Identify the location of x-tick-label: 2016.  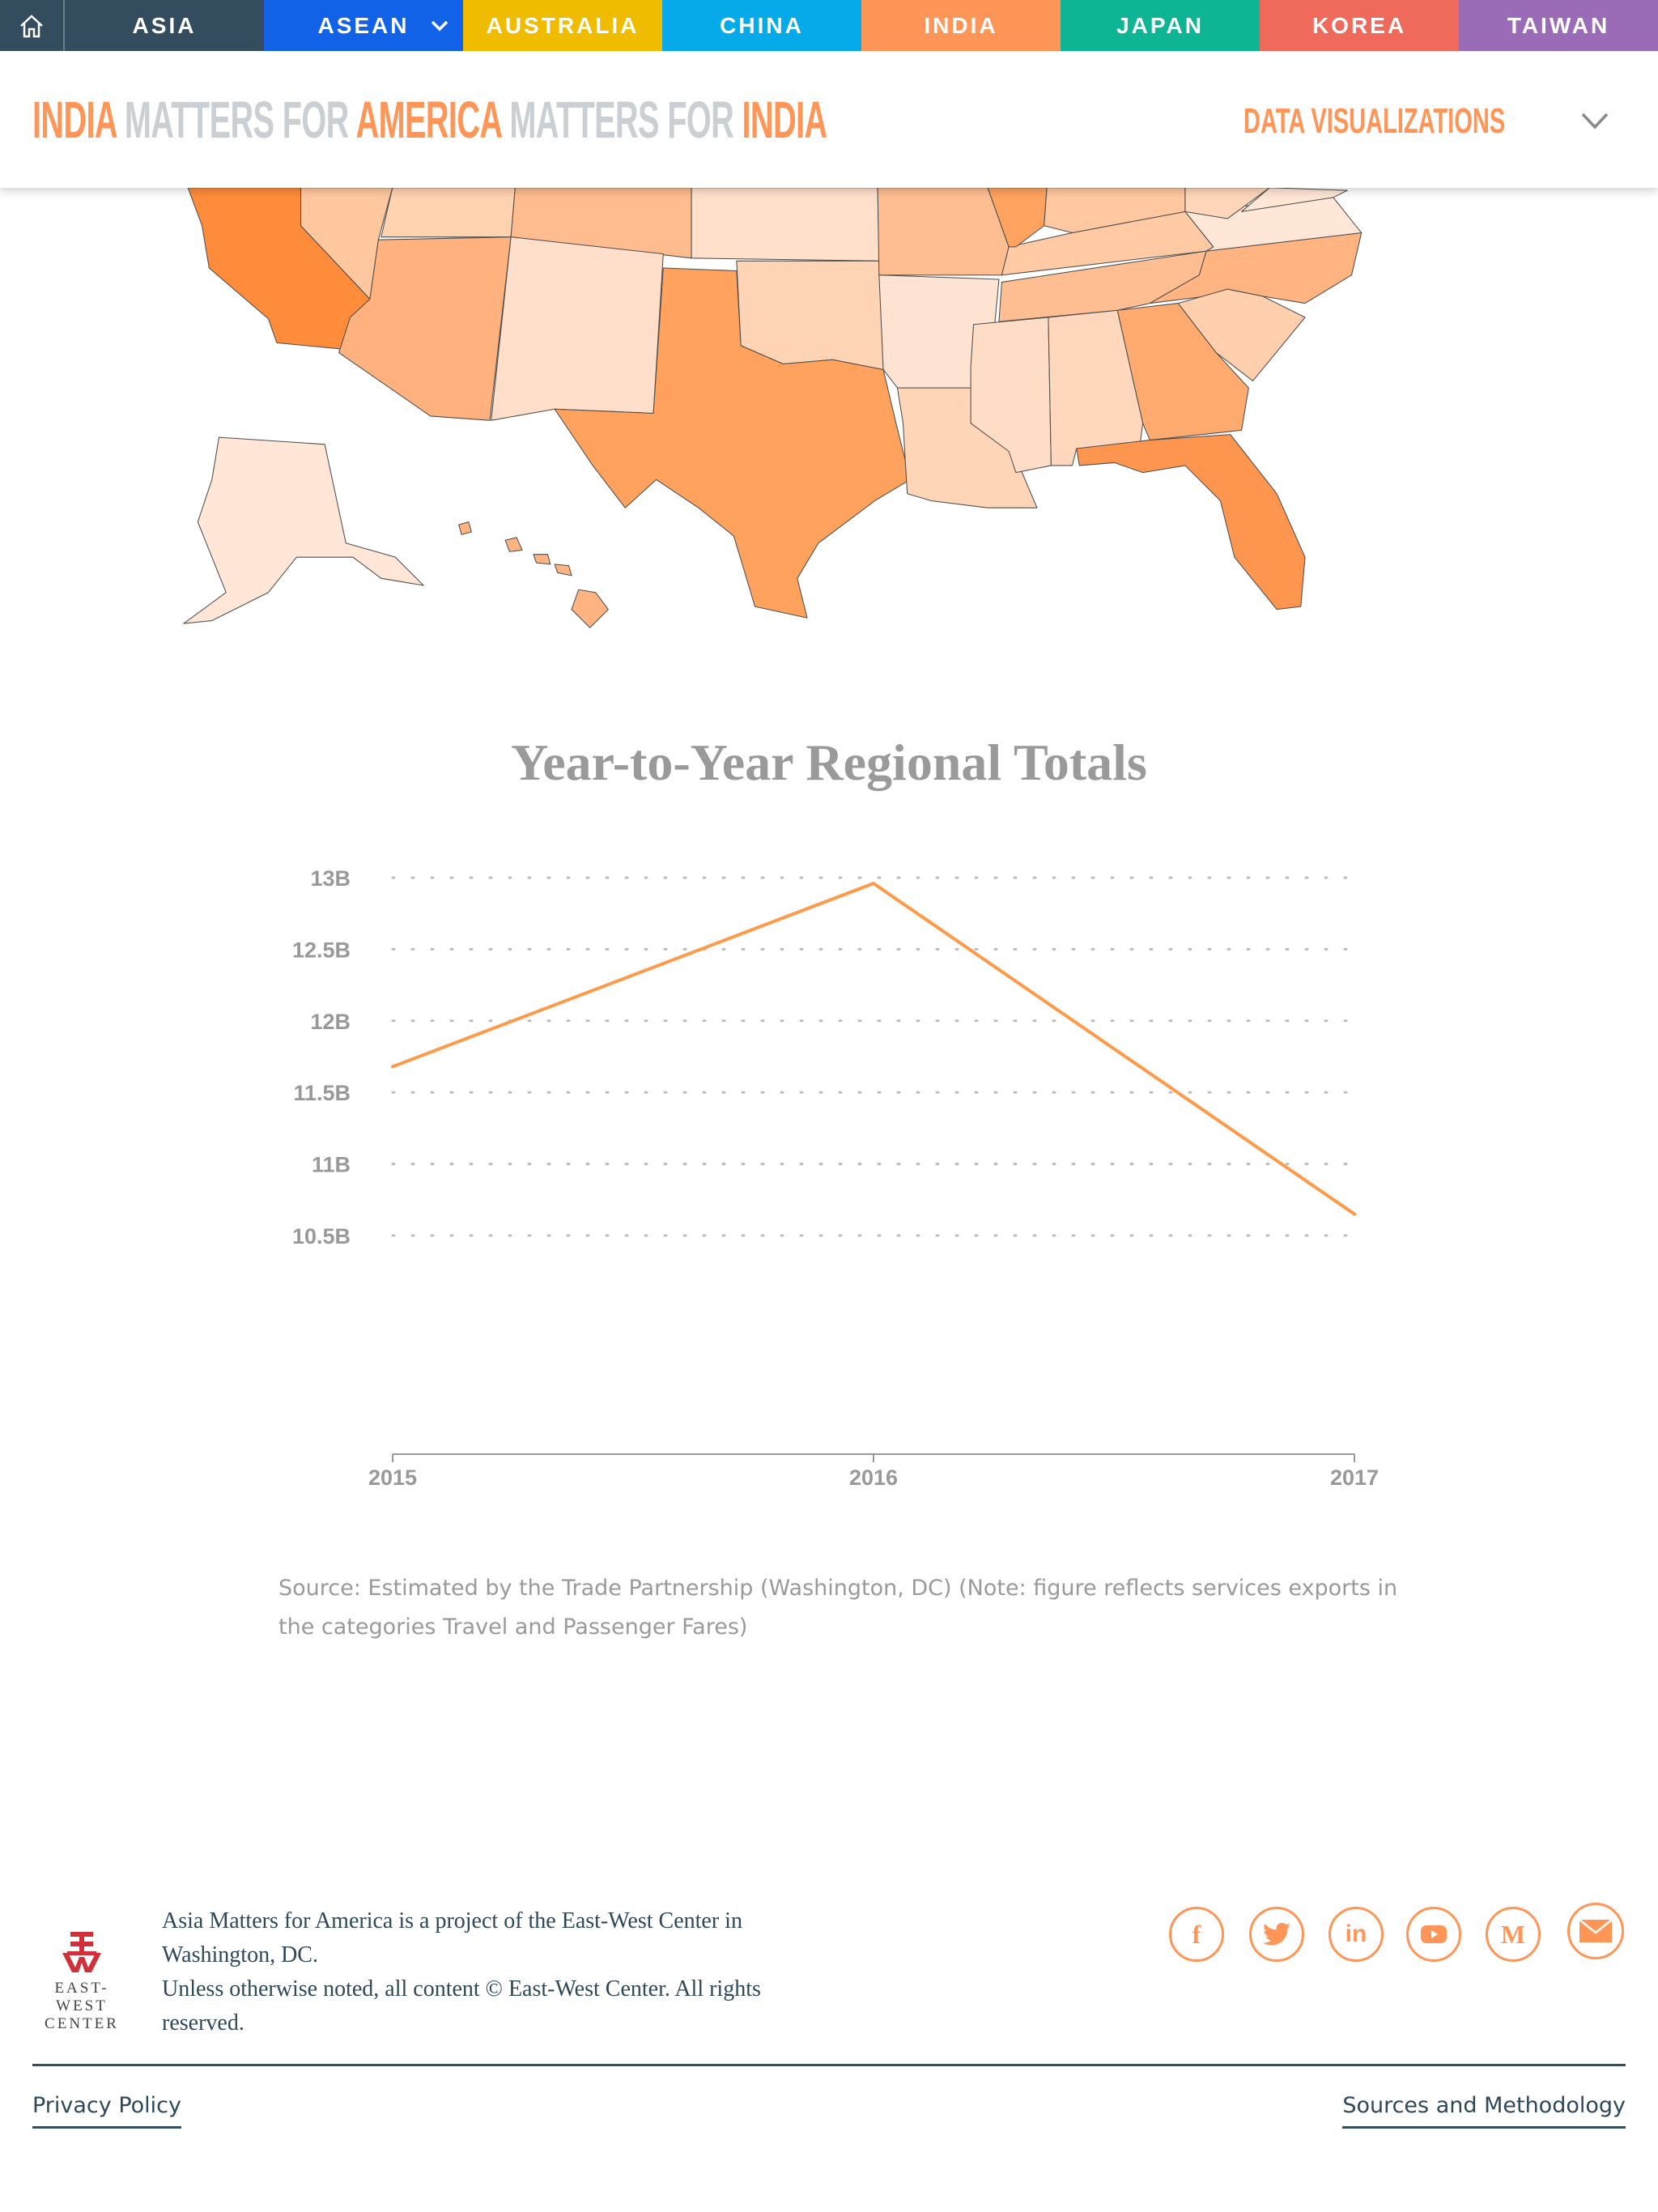
(873, 1478).